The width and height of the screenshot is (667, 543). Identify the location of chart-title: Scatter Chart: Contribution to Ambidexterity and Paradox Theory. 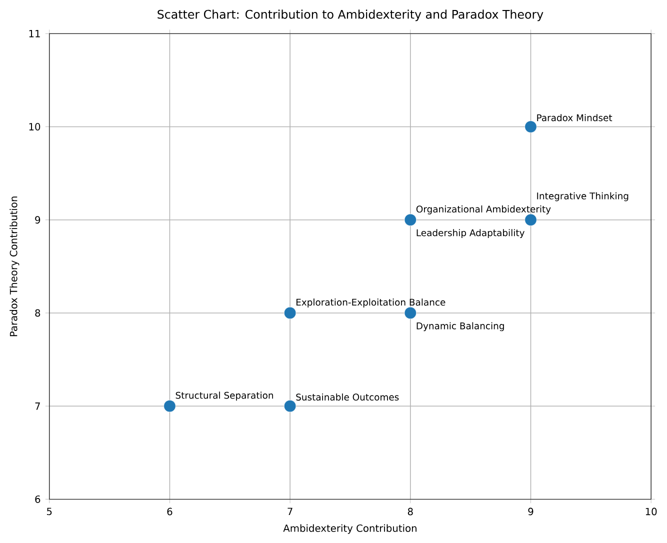
(351, 15).